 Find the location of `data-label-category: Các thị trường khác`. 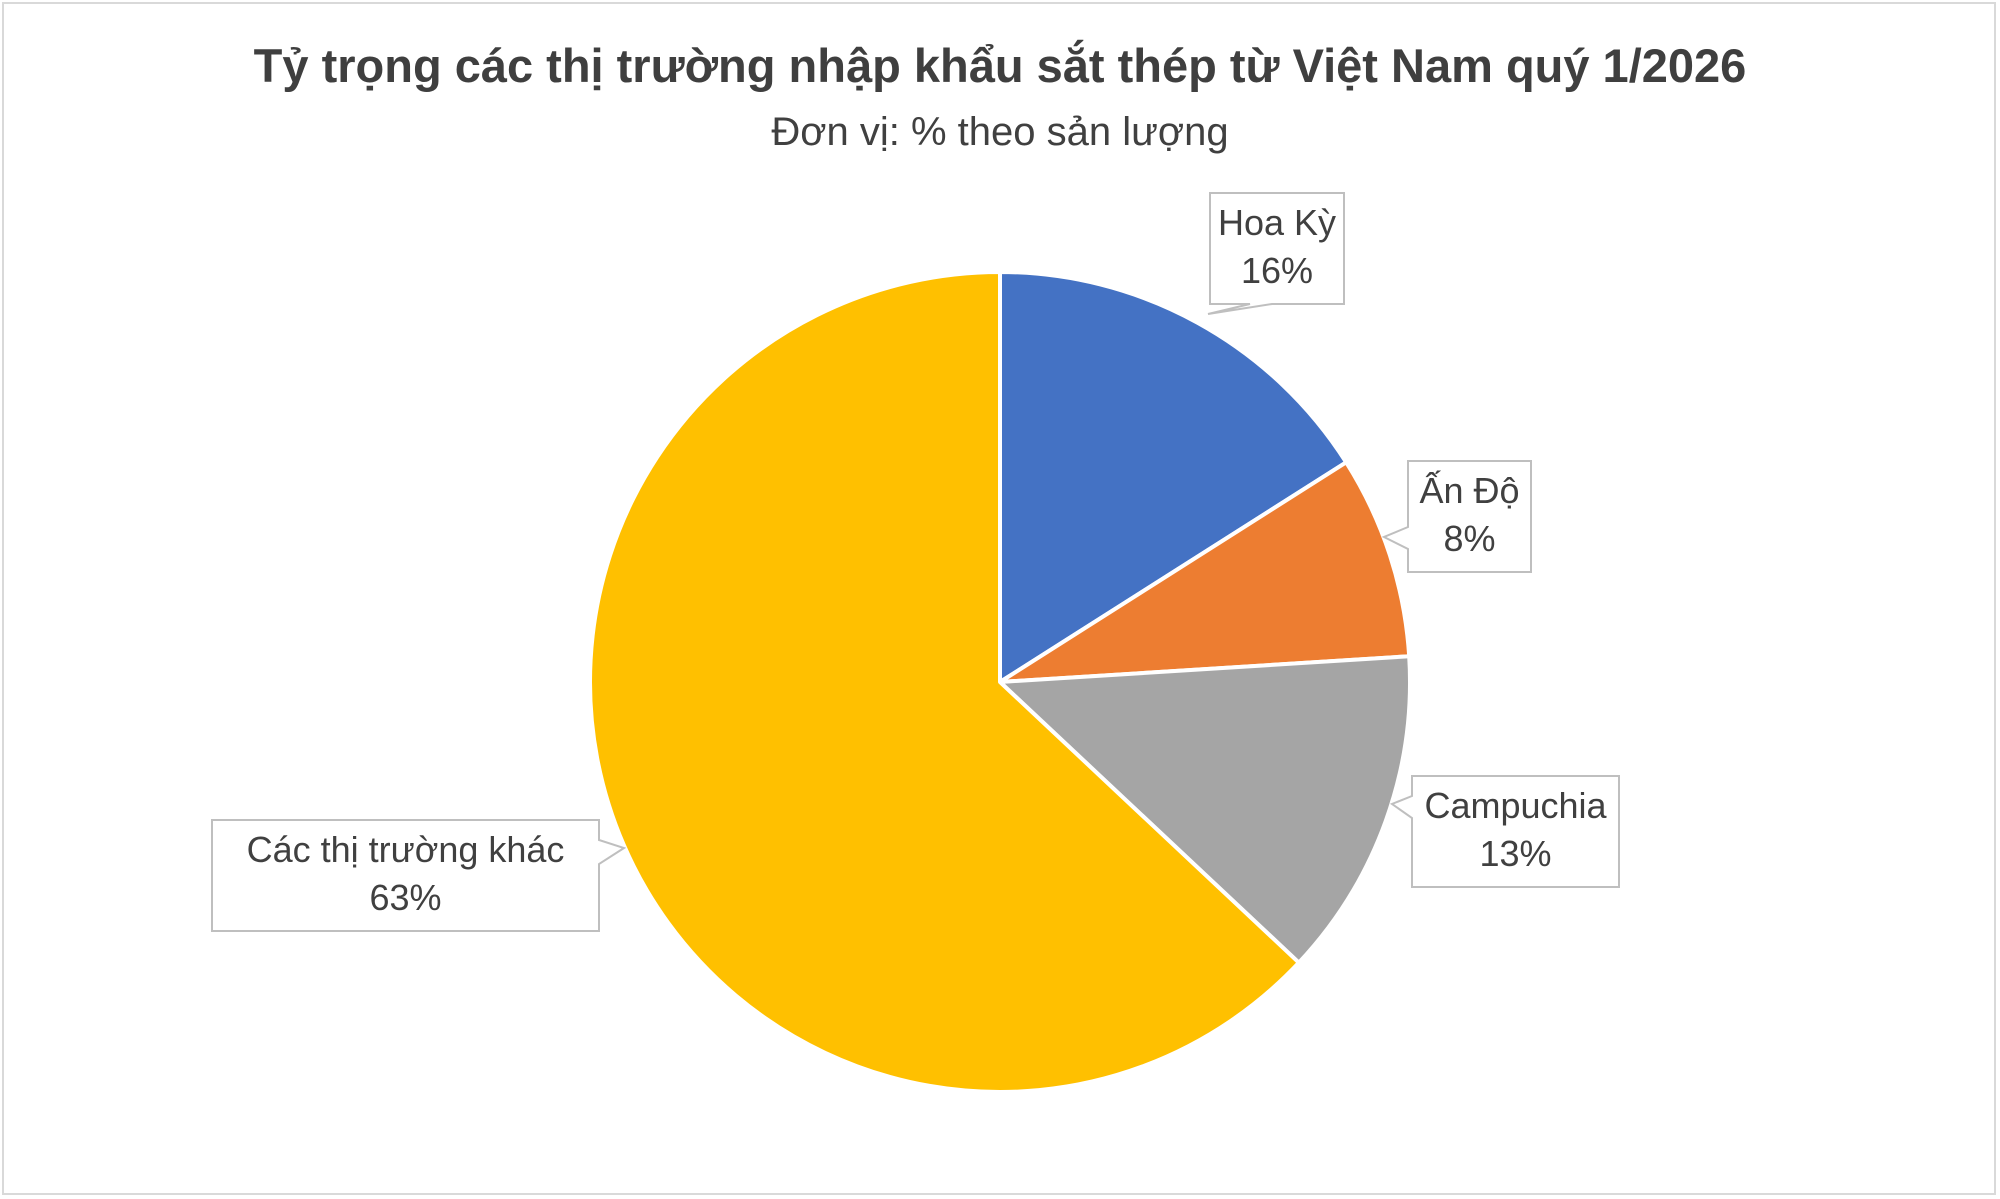

data-label-category: Các thị trường khác is located at coordinates (406, 849).